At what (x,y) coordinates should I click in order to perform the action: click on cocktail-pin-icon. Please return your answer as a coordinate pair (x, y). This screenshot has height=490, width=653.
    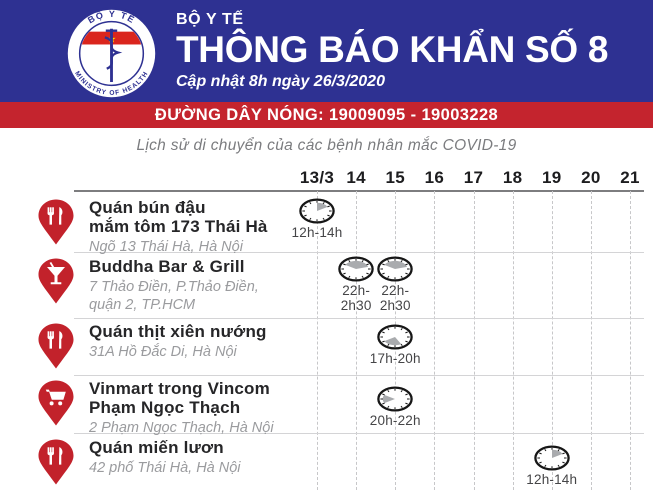
    Looking at the image, I should click on (56, 285).